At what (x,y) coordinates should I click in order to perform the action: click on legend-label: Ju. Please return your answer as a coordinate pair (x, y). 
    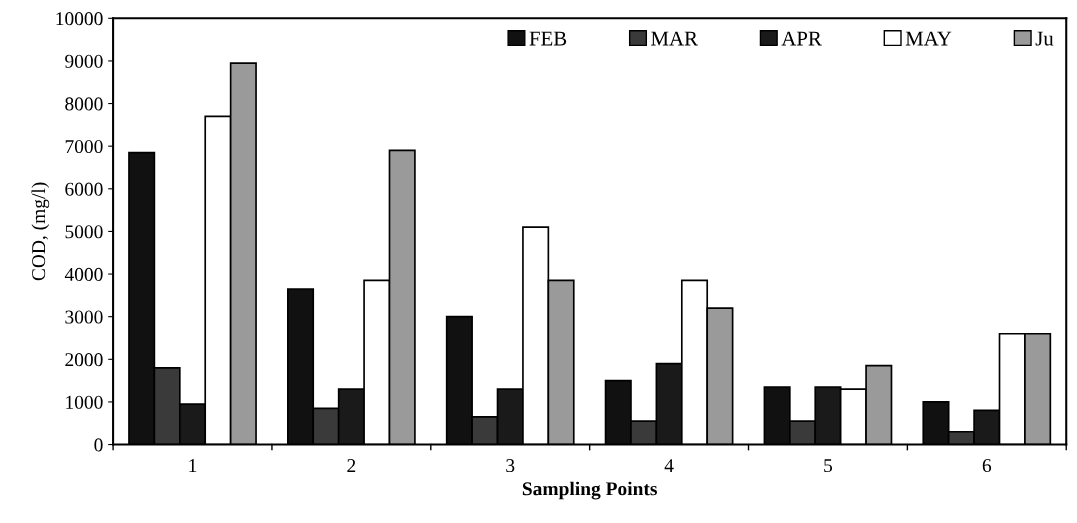
    Looking at the image, I should click on (1044, 38).